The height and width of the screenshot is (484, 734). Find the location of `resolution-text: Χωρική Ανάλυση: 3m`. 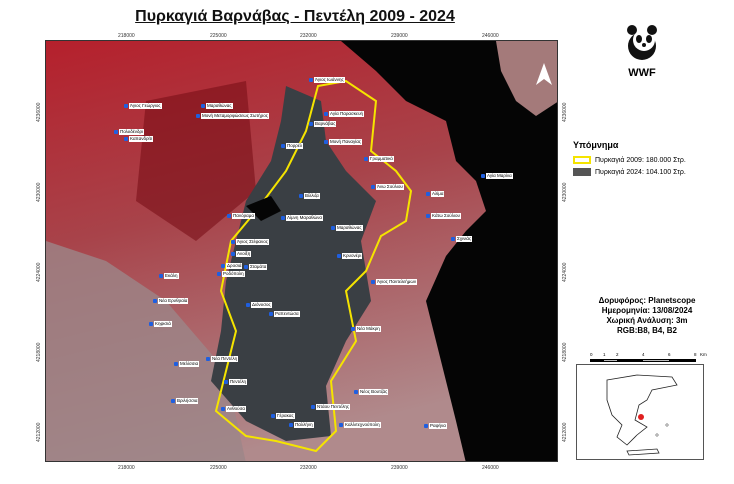

resolution-text: Χωρική Ανάλυση: 3m is located at coordinates (647, 320).